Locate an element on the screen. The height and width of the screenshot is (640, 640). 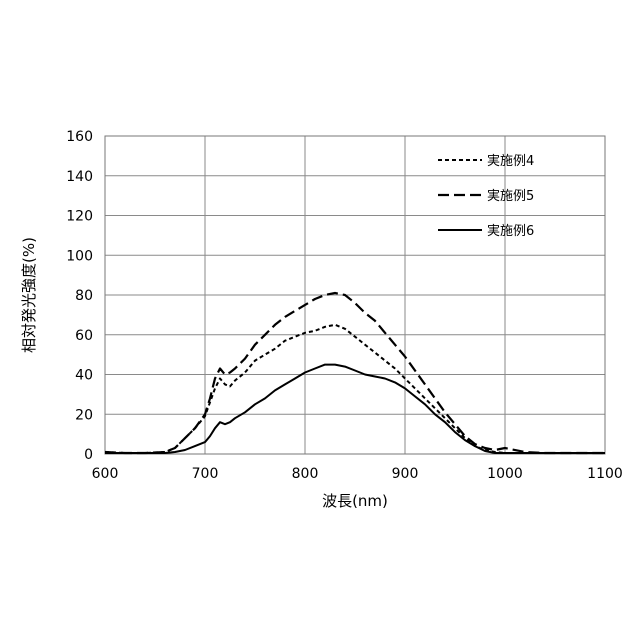
legend-label-2: 実施例5 is located at coordinates (510, 196).